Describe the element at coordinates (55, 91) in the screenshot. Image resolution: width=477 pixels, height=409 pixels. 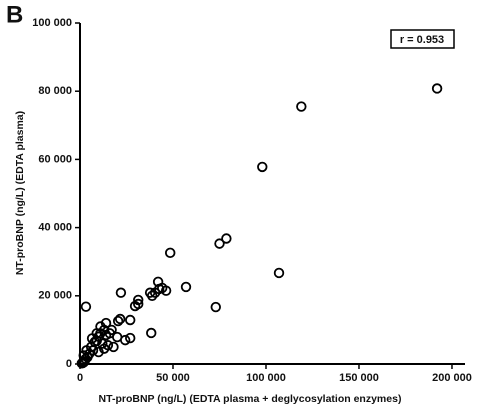
I see `y-tick-label: 80 000` at that location.